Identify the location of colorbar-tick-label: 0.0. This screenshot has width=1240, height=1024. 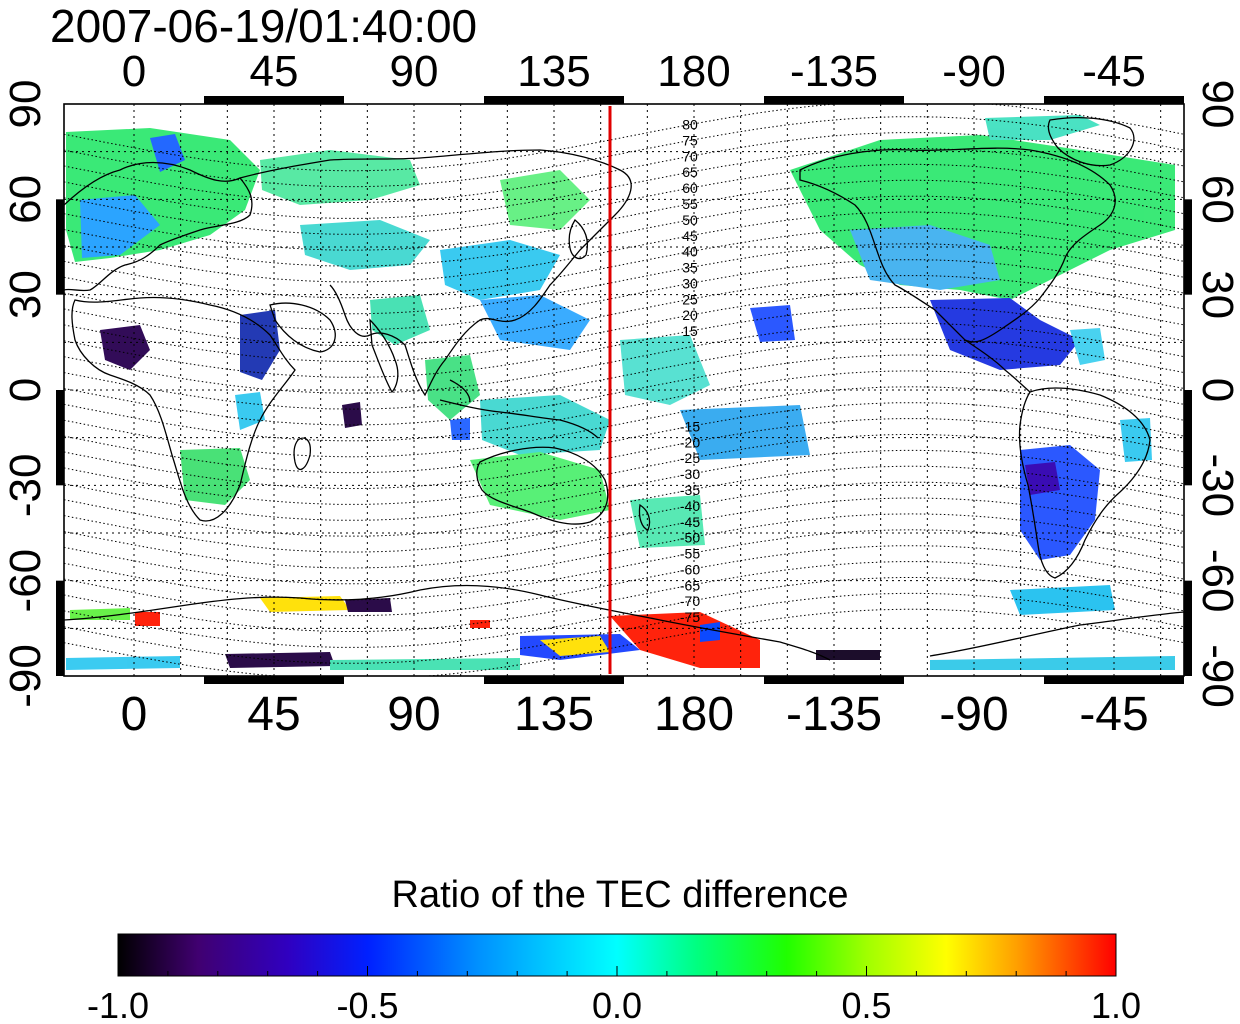
(617, 1004).